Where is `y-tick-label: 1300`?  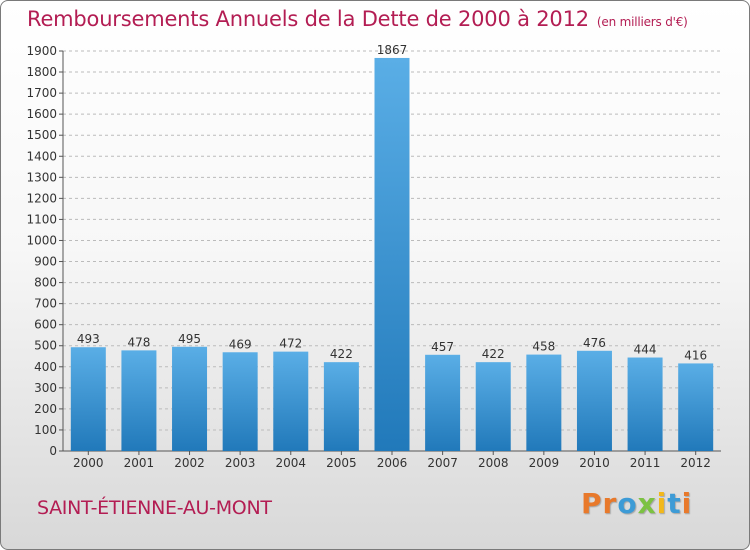
y-tick-label: 1300 is located at coordinates (41, 177).